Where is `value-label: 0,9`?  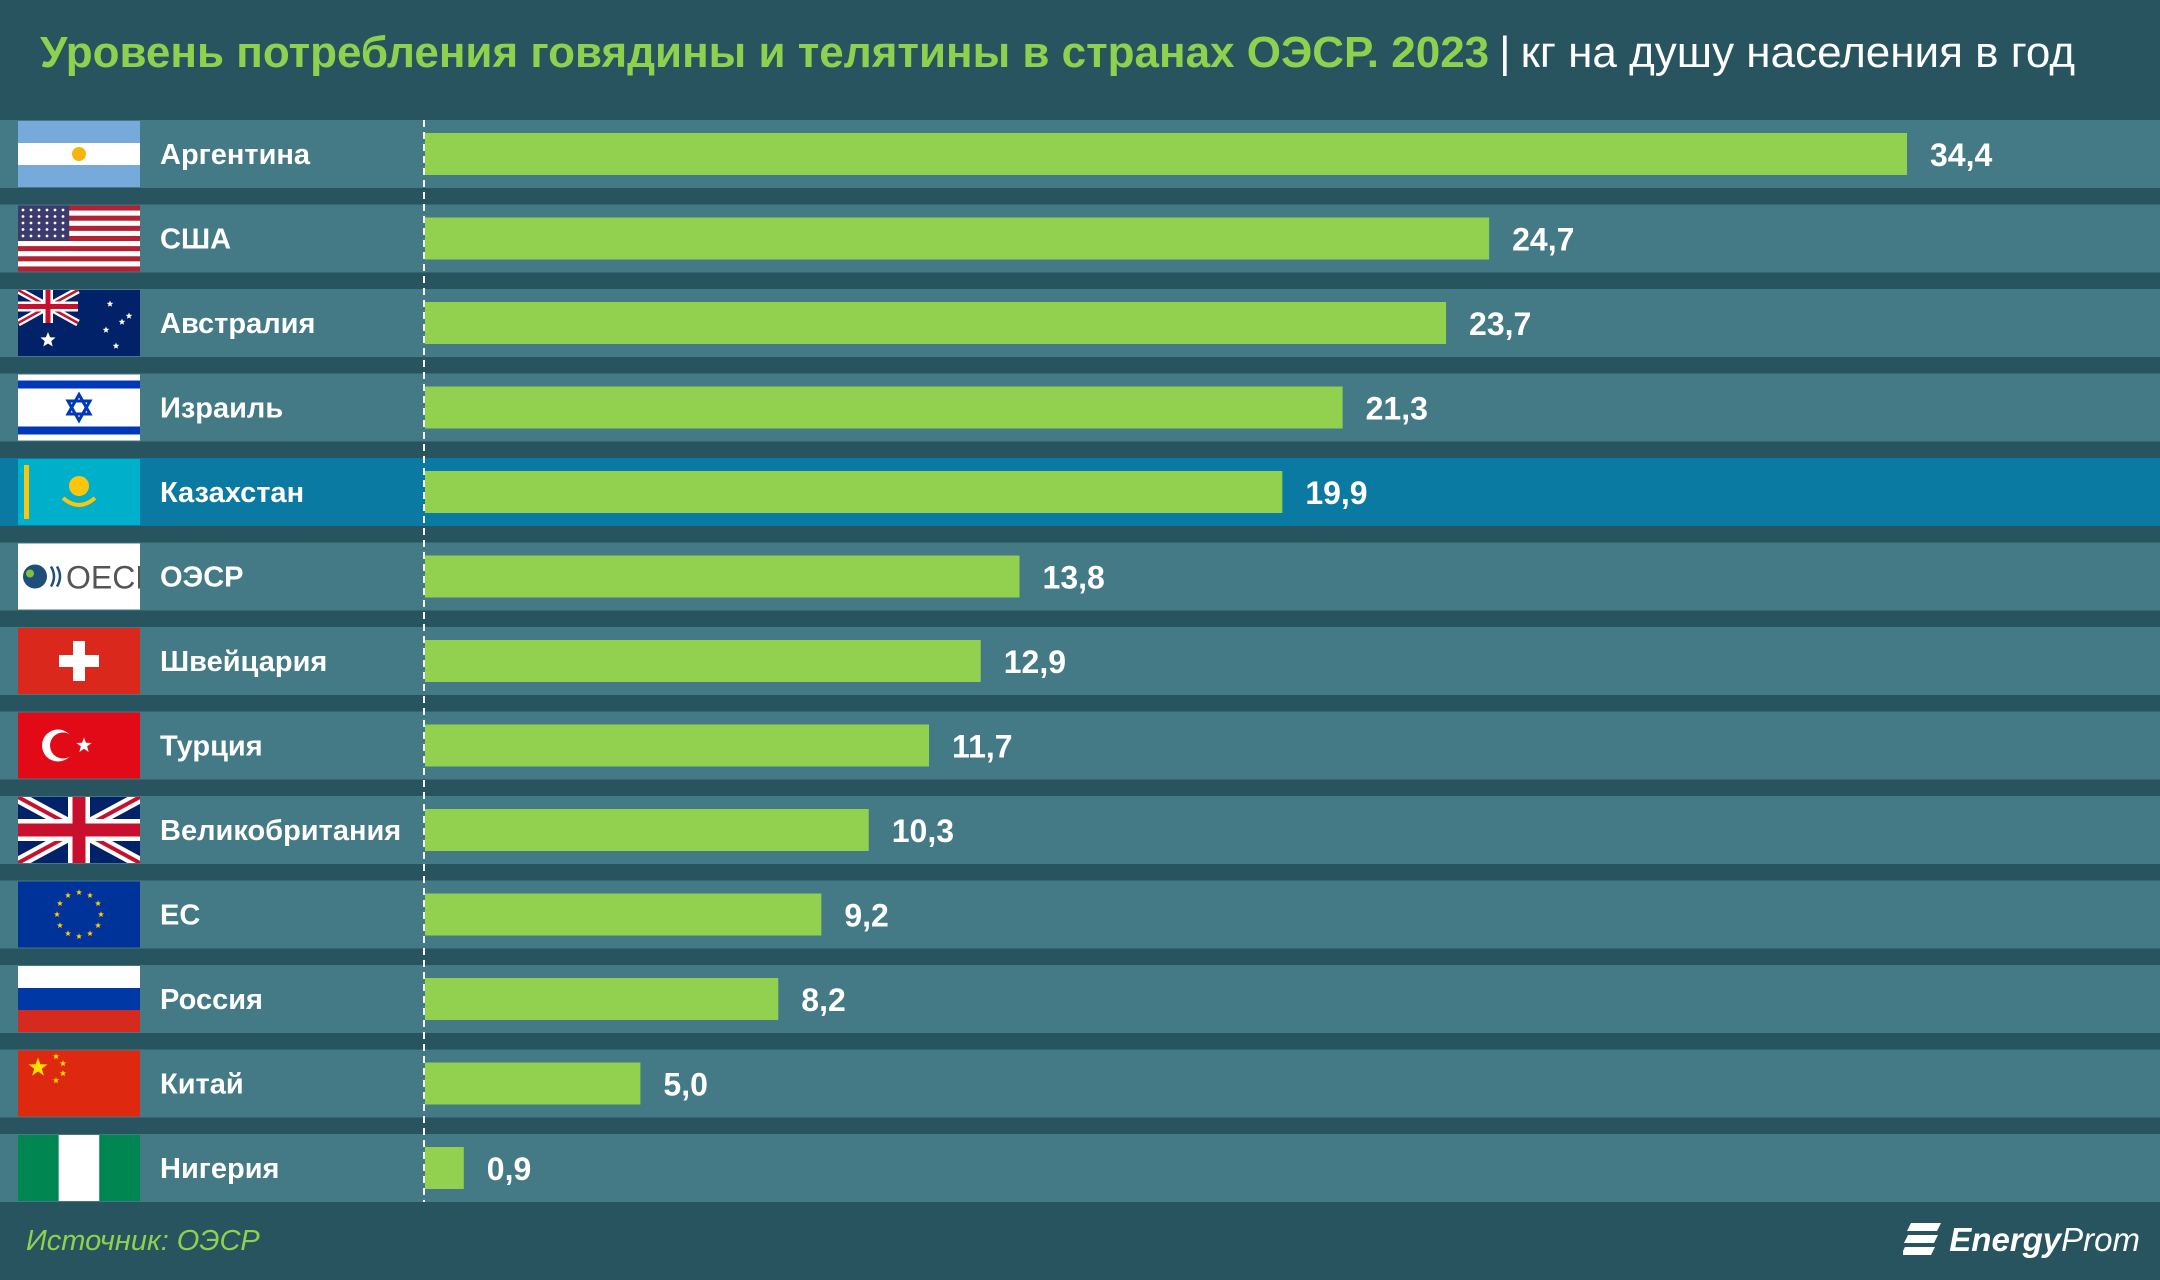 value-label: 0,9 is located at coordinates (509, 1169).